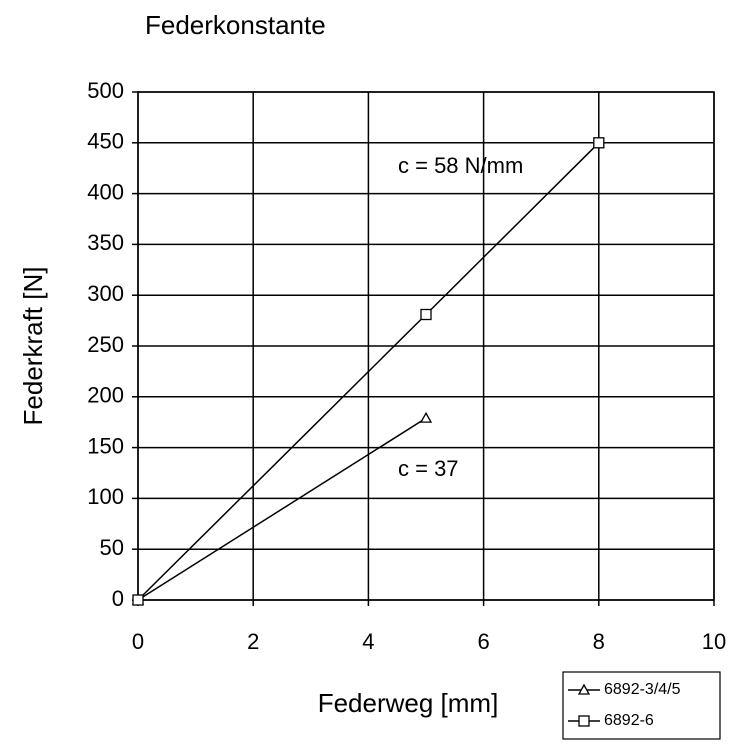 The width and height of the screenshot is (745, 750). I want to click on legend-box, so click(641, 705).